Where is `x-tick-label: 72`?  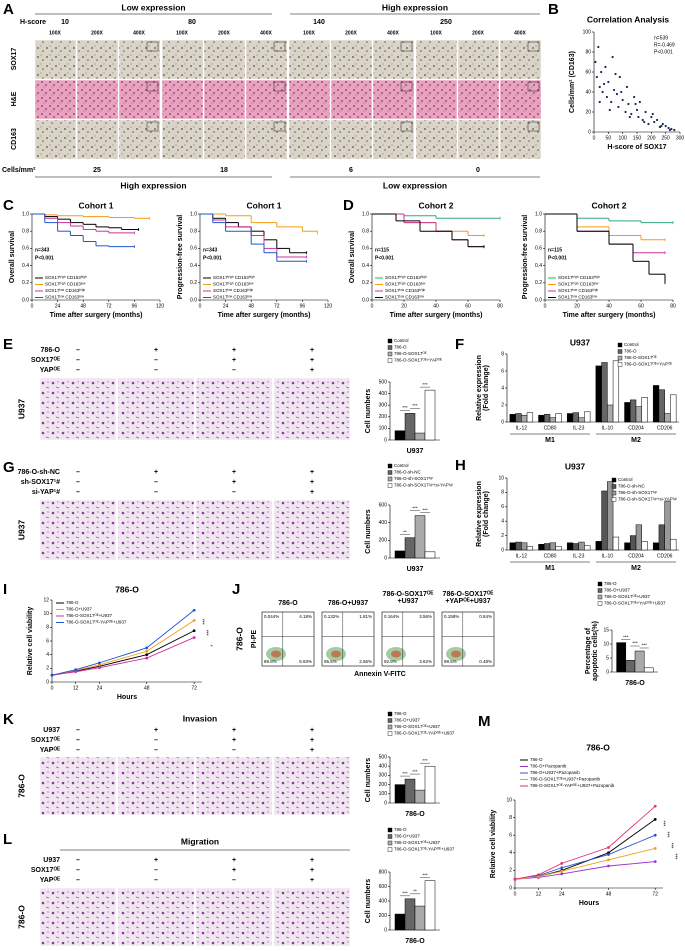 x-tick-label: 72 is located at coordinates (277, 306).